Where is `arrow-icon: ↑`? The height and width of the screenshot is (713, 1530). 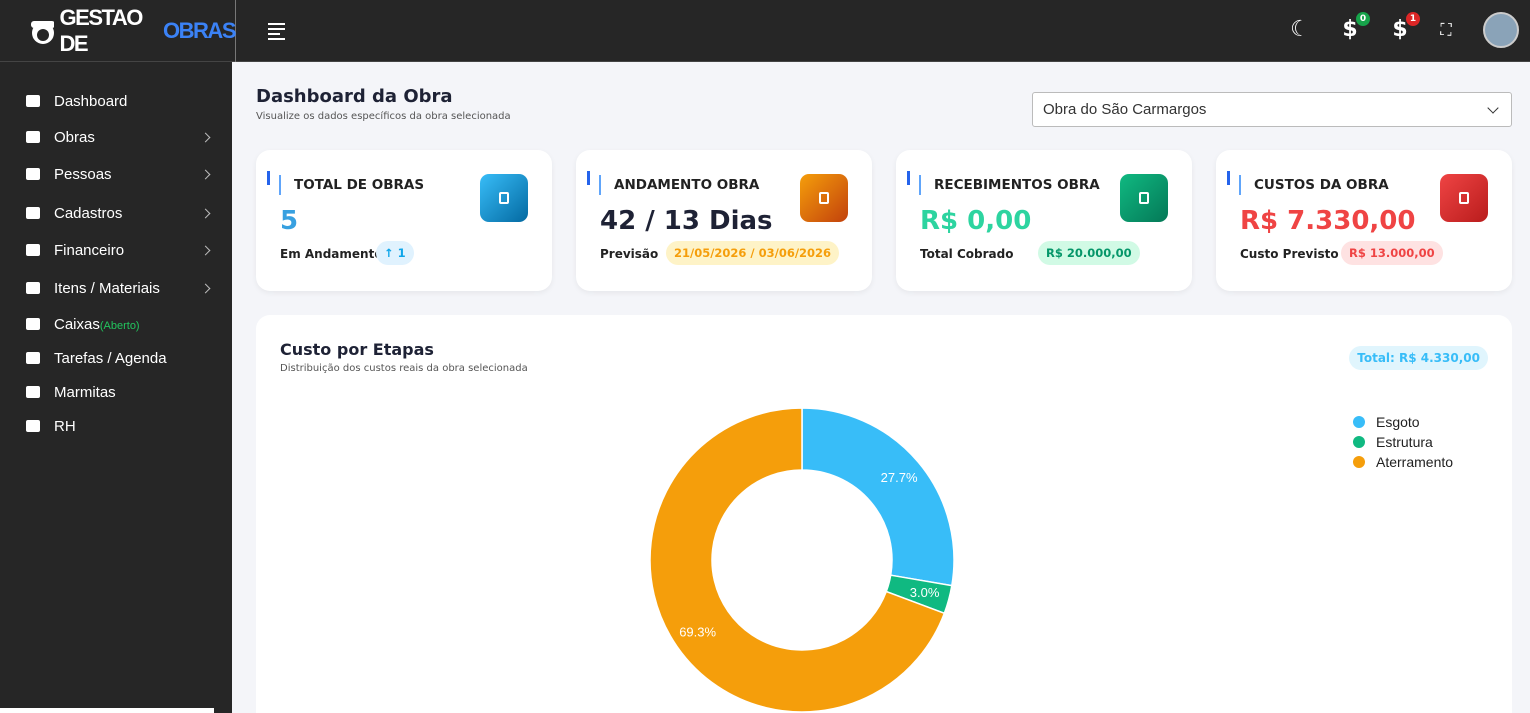
arrow-icon: ↑ is located at coordinates (391, 253).